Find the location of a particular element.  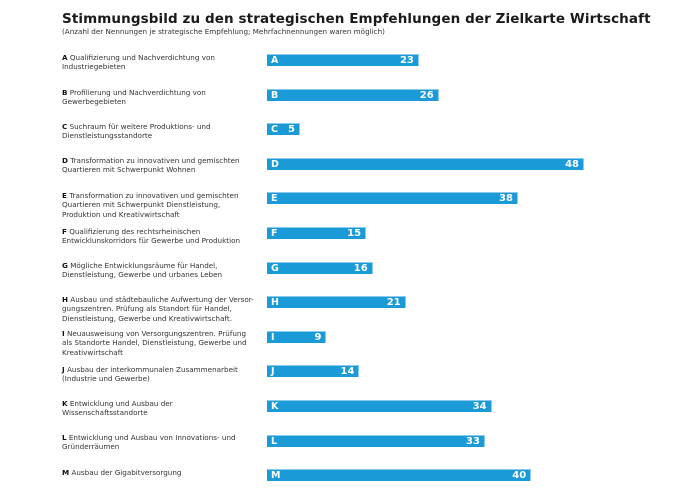

bar-g: G 16 is located at coordinates (320, 267).